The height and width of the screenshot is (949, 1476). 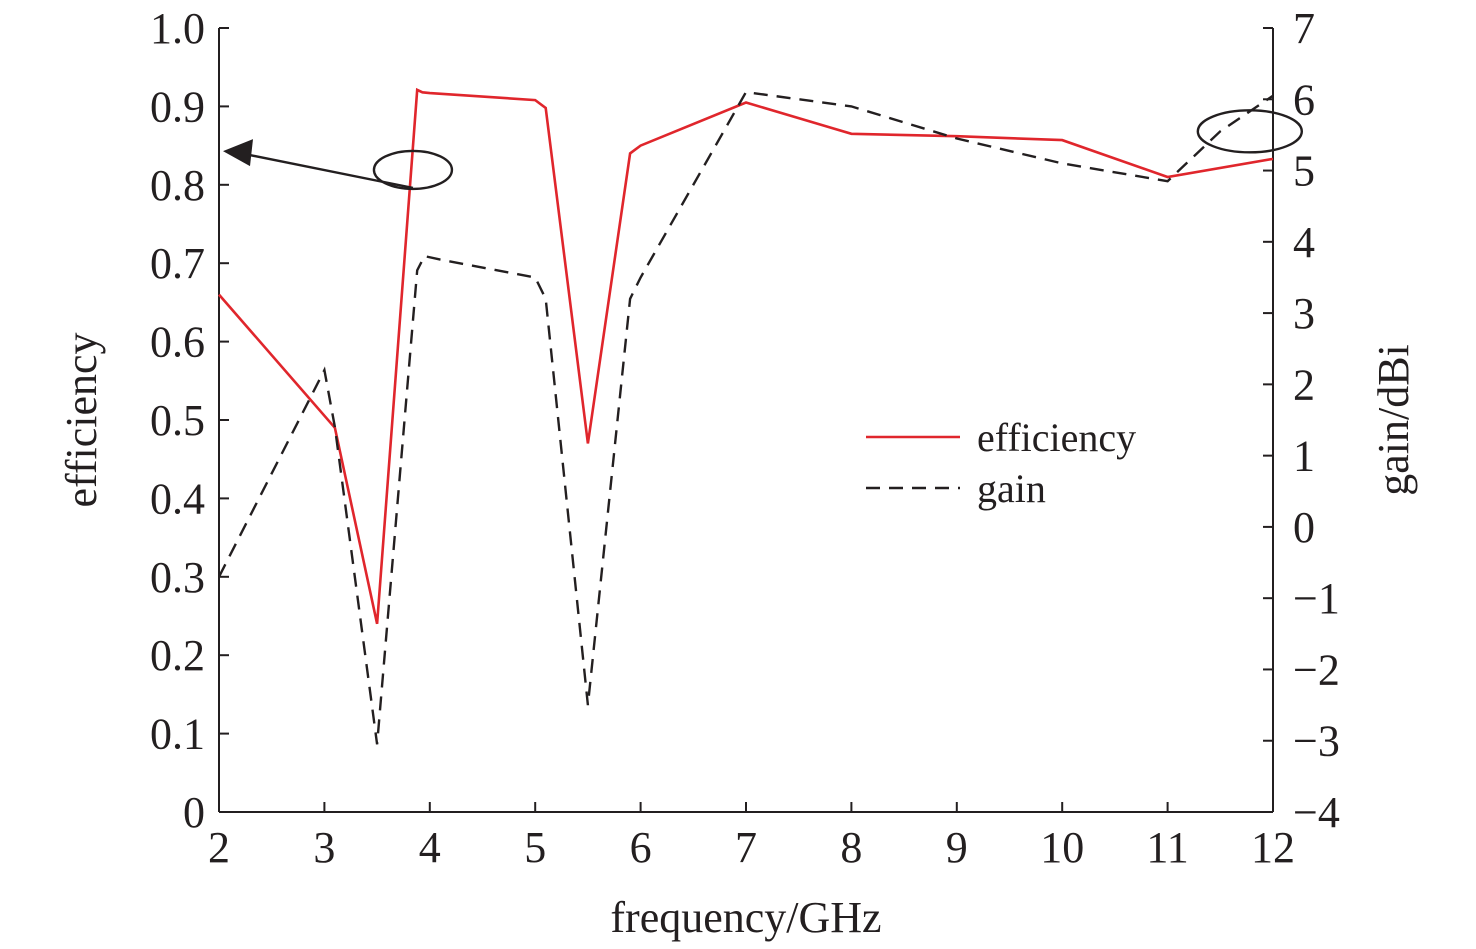 What do you see at coordinates (1001, 463) in the screenshot?
I see `legend: efficiency gain` at bounding box center [1001, 463].